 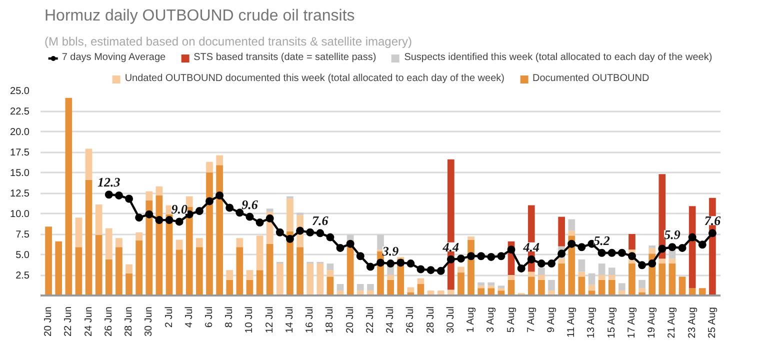 What do you see at coordinates (511, 320) in the screenshot?
I see `x-tick-label: 5 Aug` at bounding box center [511, 320].